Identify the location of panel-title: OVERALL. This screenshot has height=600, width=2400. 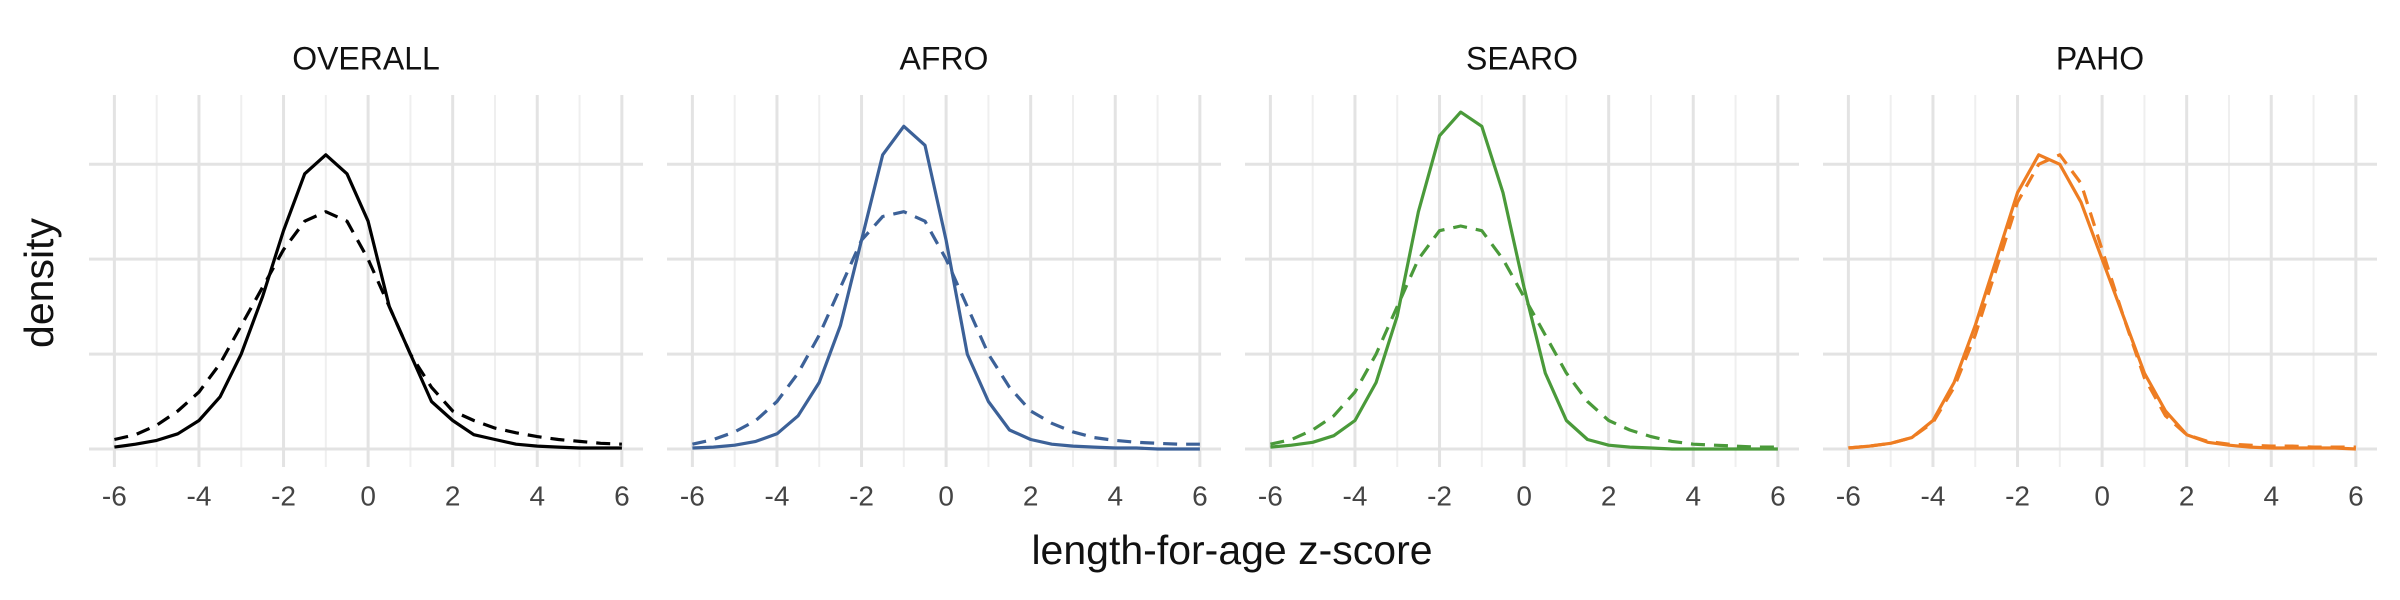
(366, 58).